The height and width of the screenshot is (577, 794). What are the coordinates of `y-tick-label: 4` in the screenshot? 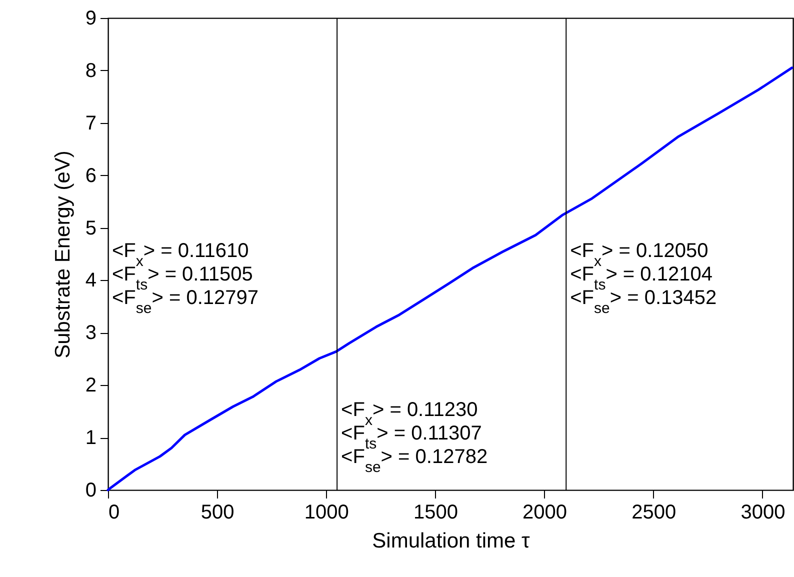 It's located at (90, 281).